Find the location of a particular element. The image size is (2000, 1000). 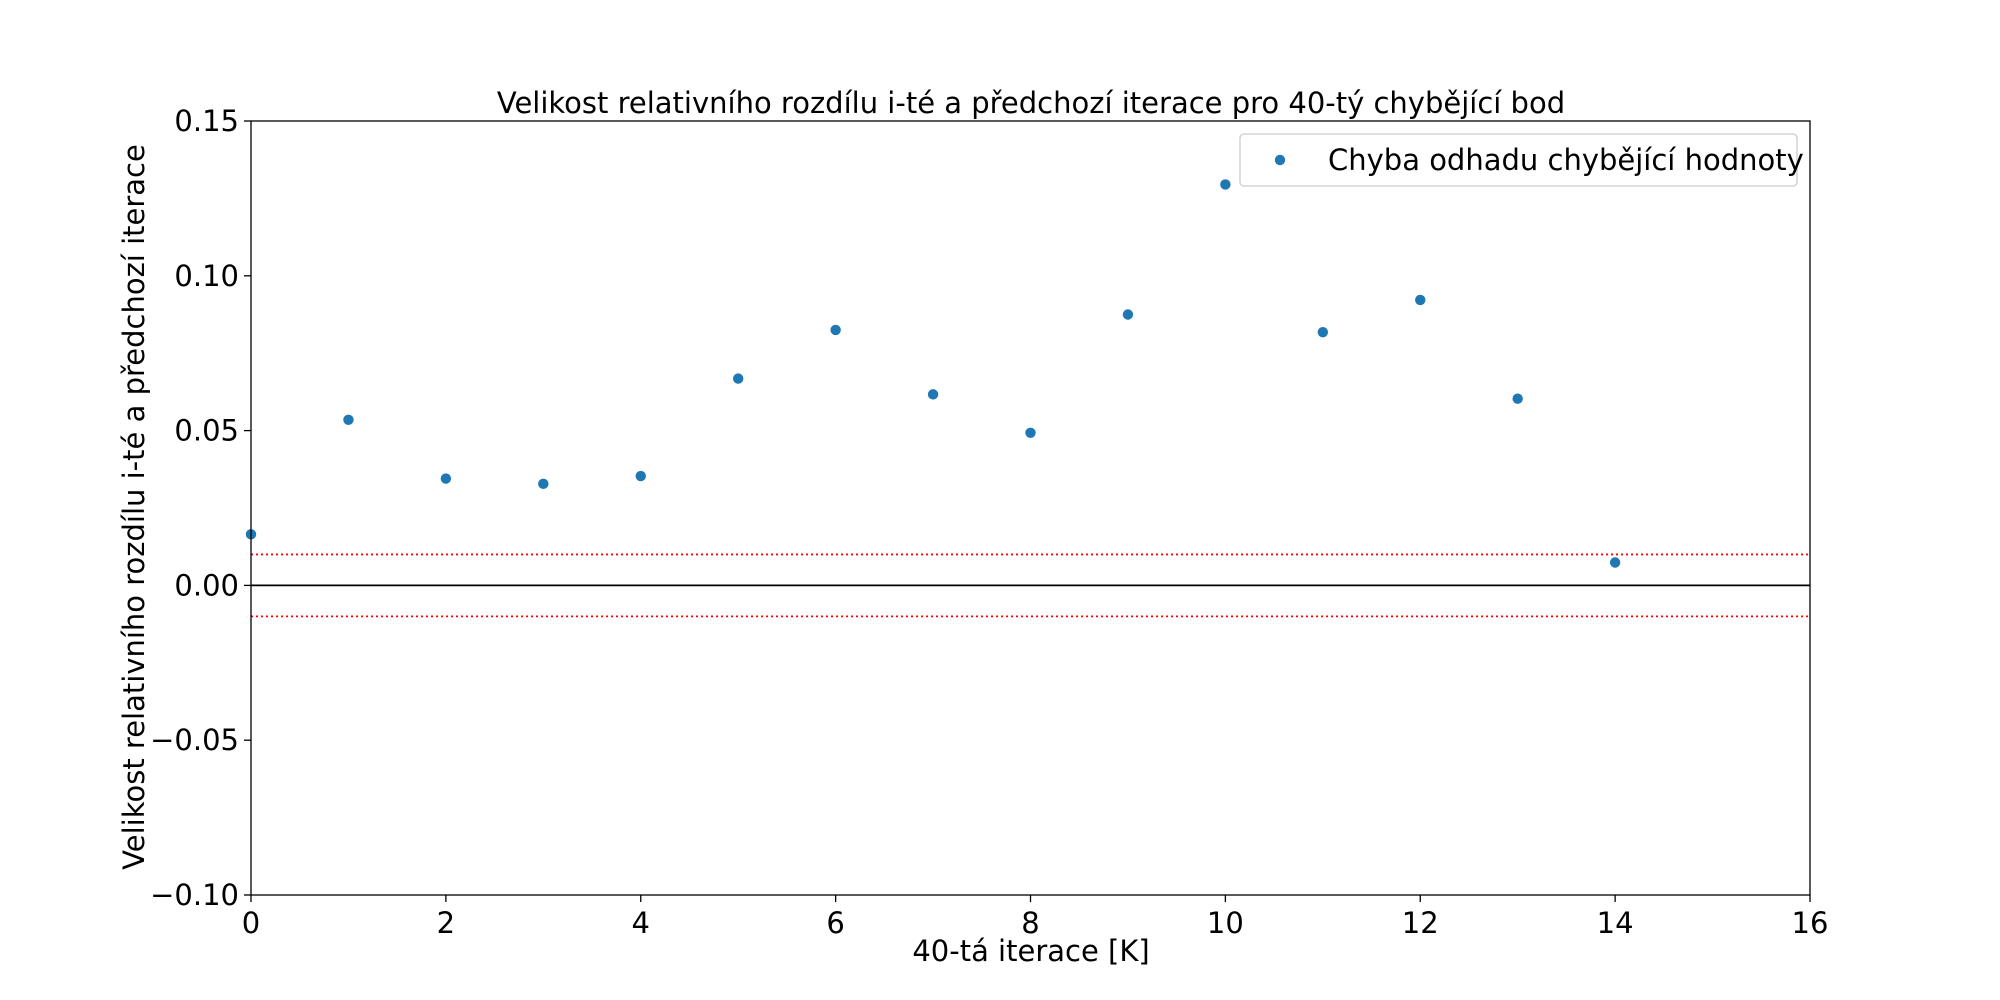

x-tick-label-5: 10 is located at coordinates (1225, 923).